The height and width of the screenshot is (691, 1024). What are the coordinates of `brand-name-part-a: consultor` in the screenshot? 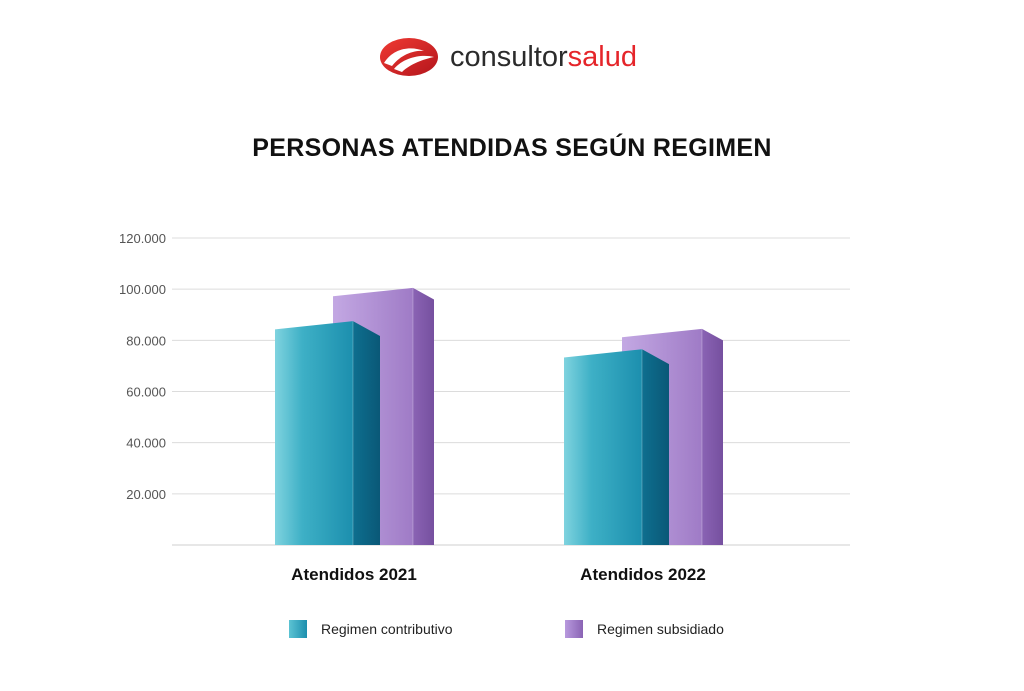 It's located at (509, 56).